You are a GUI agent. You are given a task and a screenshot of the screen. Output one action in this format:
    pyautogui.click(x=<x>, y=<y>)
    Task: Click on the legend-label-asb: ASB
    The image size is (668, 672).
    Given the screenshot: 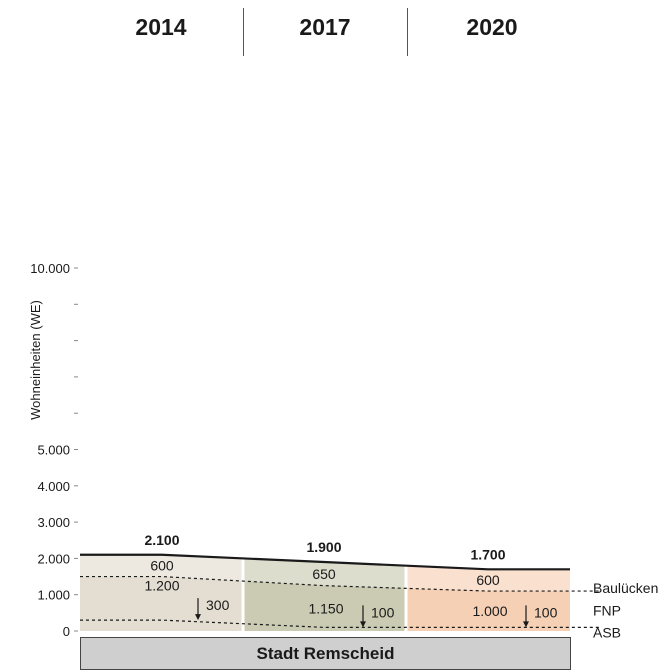 What is the action you would take?
    pyautogui.click(x=607, y=632)
    